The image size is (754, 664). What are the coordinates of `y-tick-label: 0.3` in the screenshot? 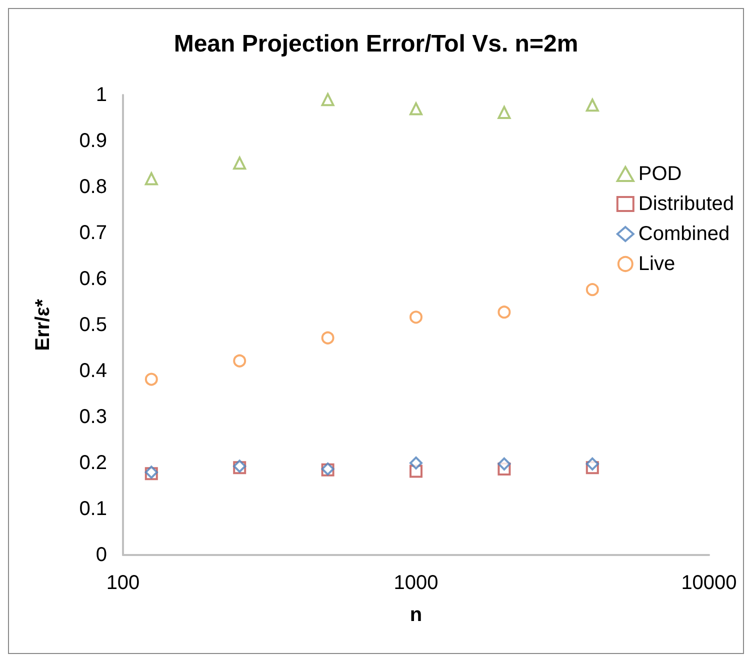 It's located at (93, 417).